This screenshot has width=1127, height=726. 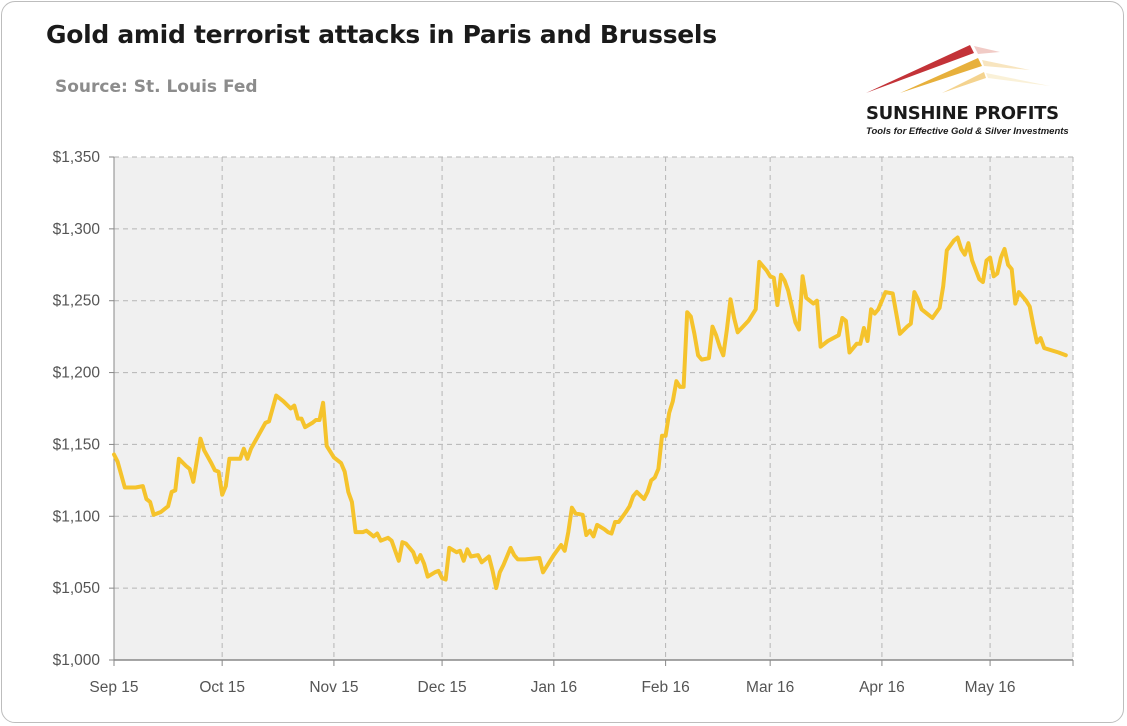 I want to click on x-tick-label: Dec 15, so click(x=442, y=687).